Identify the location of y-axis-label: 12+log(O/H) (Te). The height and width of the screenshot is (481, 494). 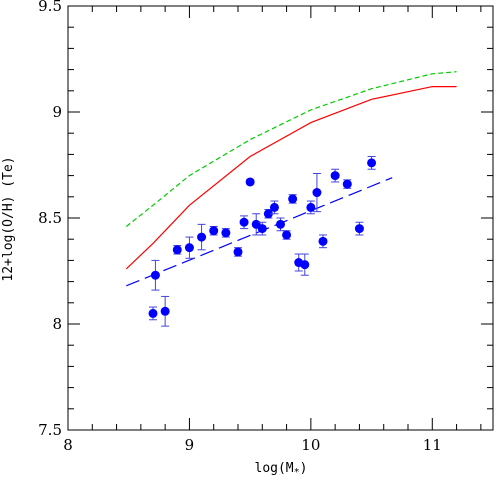
(8, 218).